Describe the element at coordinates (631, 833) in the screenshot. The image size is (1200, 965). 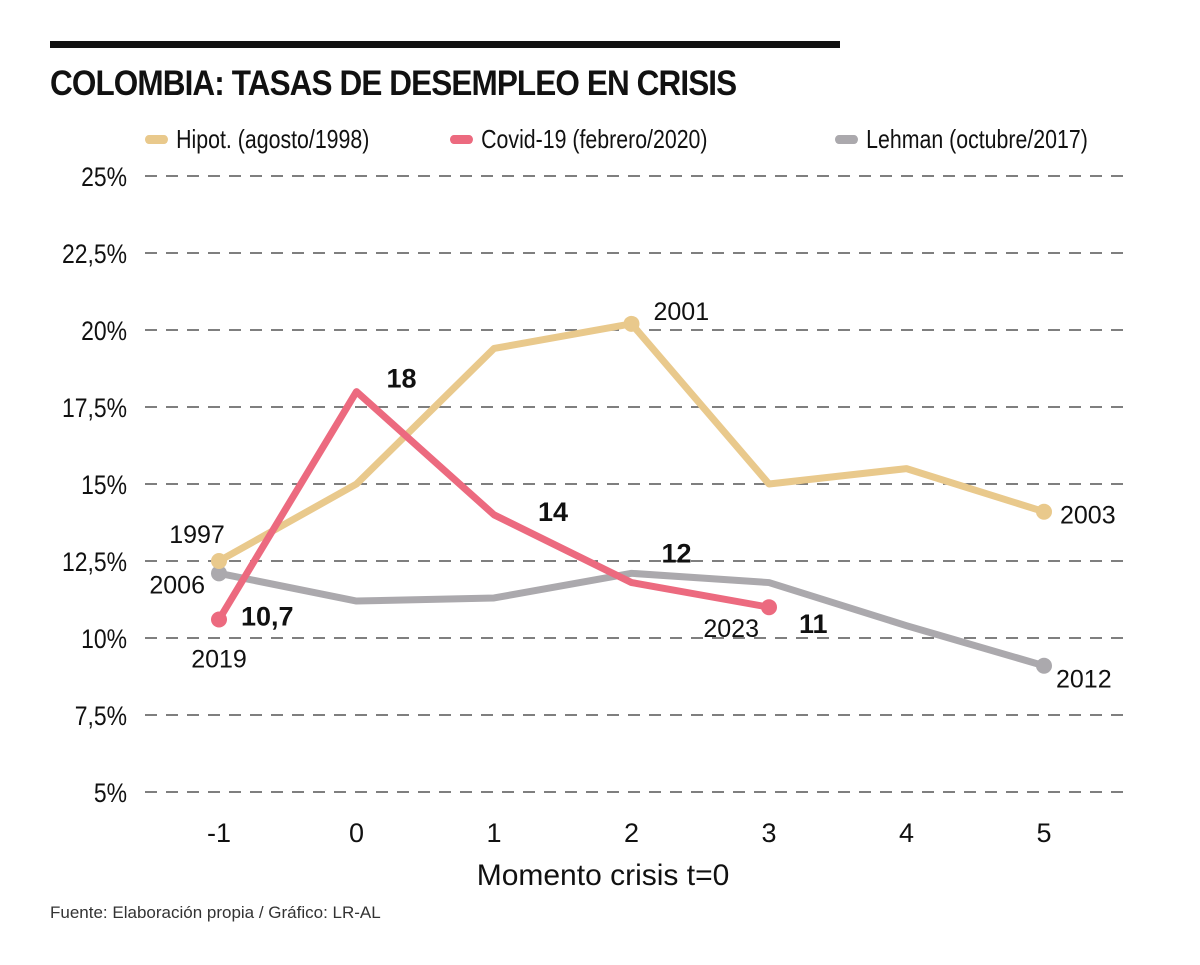
I see `x-tick-label: 2` at that location.